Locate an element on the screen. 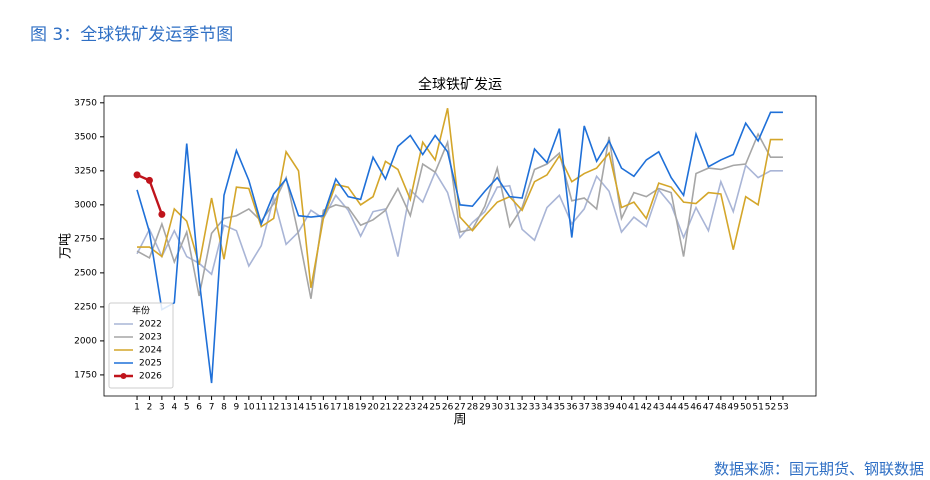 This screenshot has width=930, height=480. x-tick-label: 46 is located at coordinates (696, 408).